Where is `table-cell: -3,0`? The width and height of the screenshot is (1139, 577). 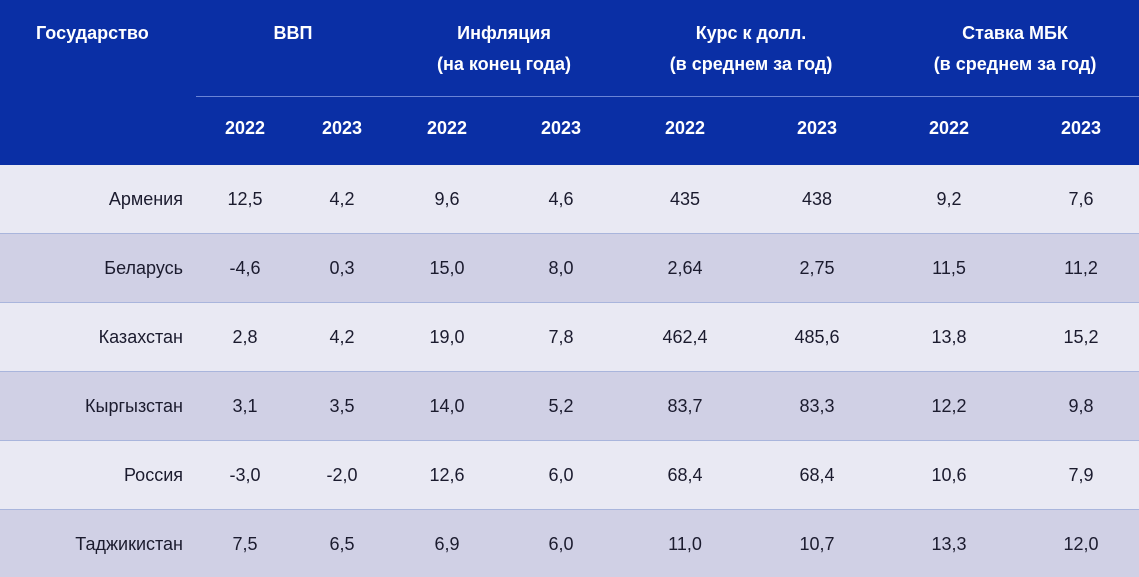 table-cell: -3,0 is located at coordinates (245, 475).